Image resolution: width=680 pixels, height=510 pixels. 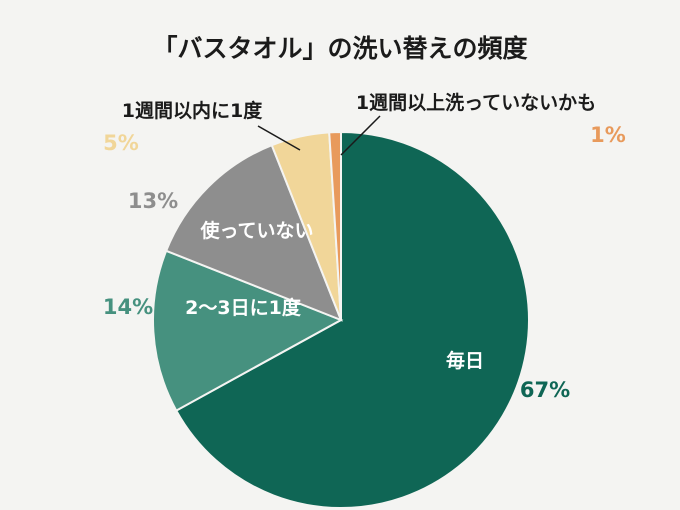 What do you see at coordinates (319, 135) in the screenshot?
I see `leader-lines` at bounding box center [319, 135].